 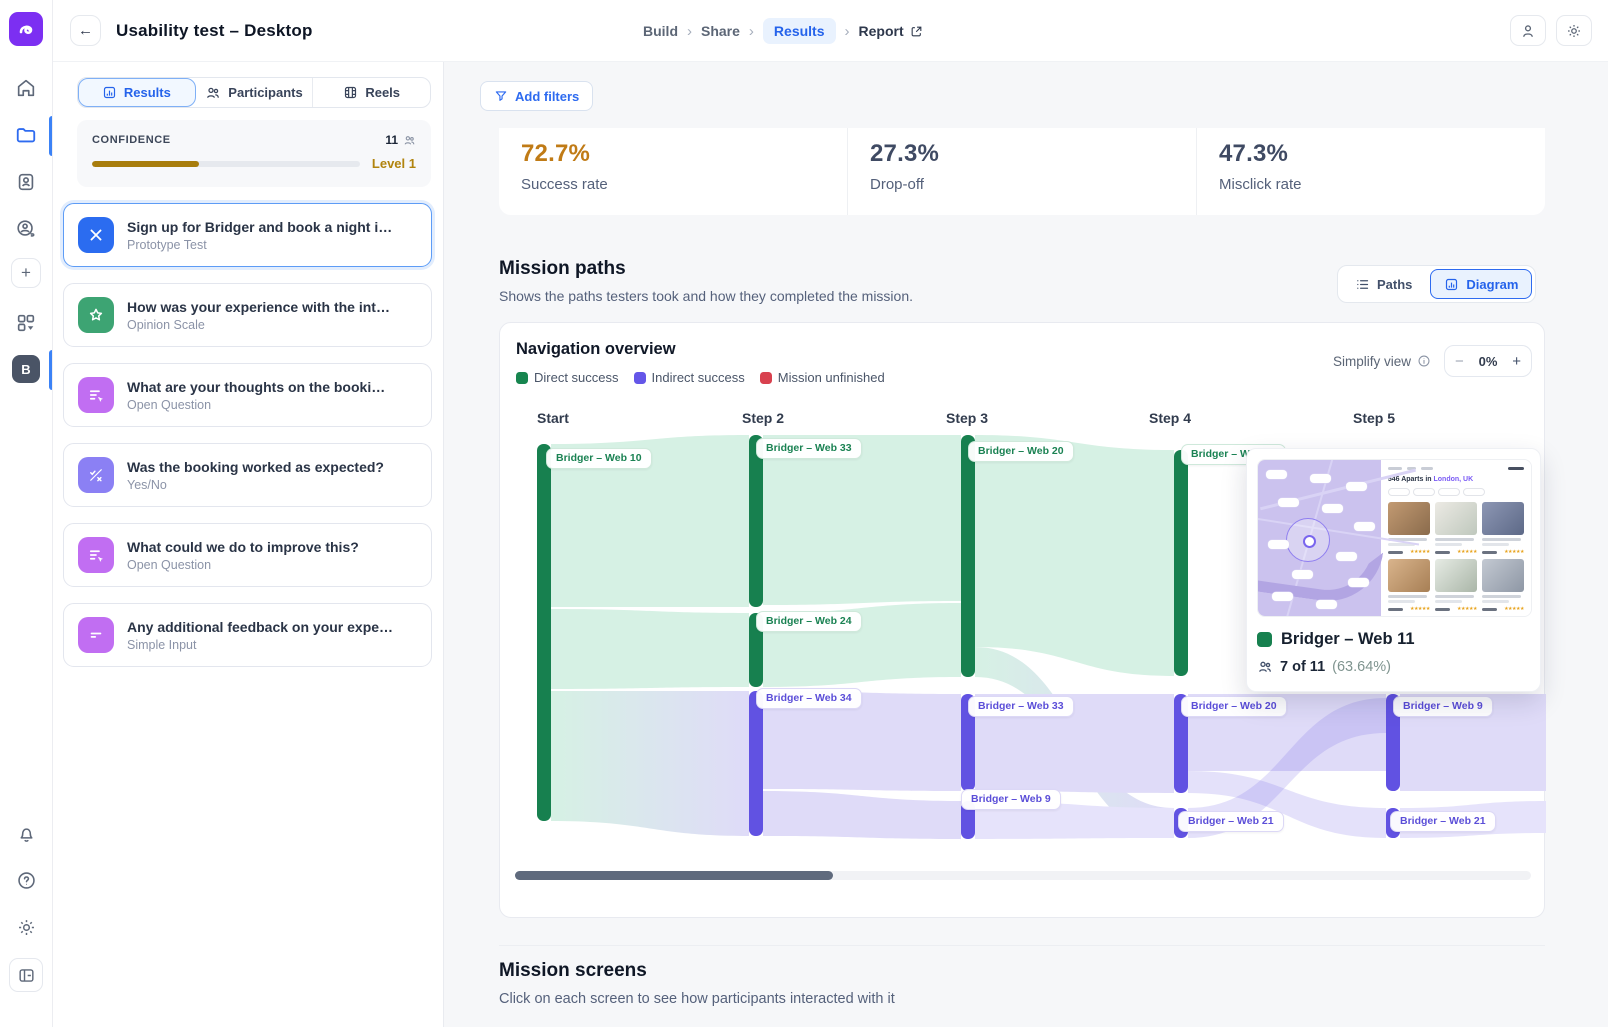 I want to click on settings-gear-icon, so click(x=26, y=927).